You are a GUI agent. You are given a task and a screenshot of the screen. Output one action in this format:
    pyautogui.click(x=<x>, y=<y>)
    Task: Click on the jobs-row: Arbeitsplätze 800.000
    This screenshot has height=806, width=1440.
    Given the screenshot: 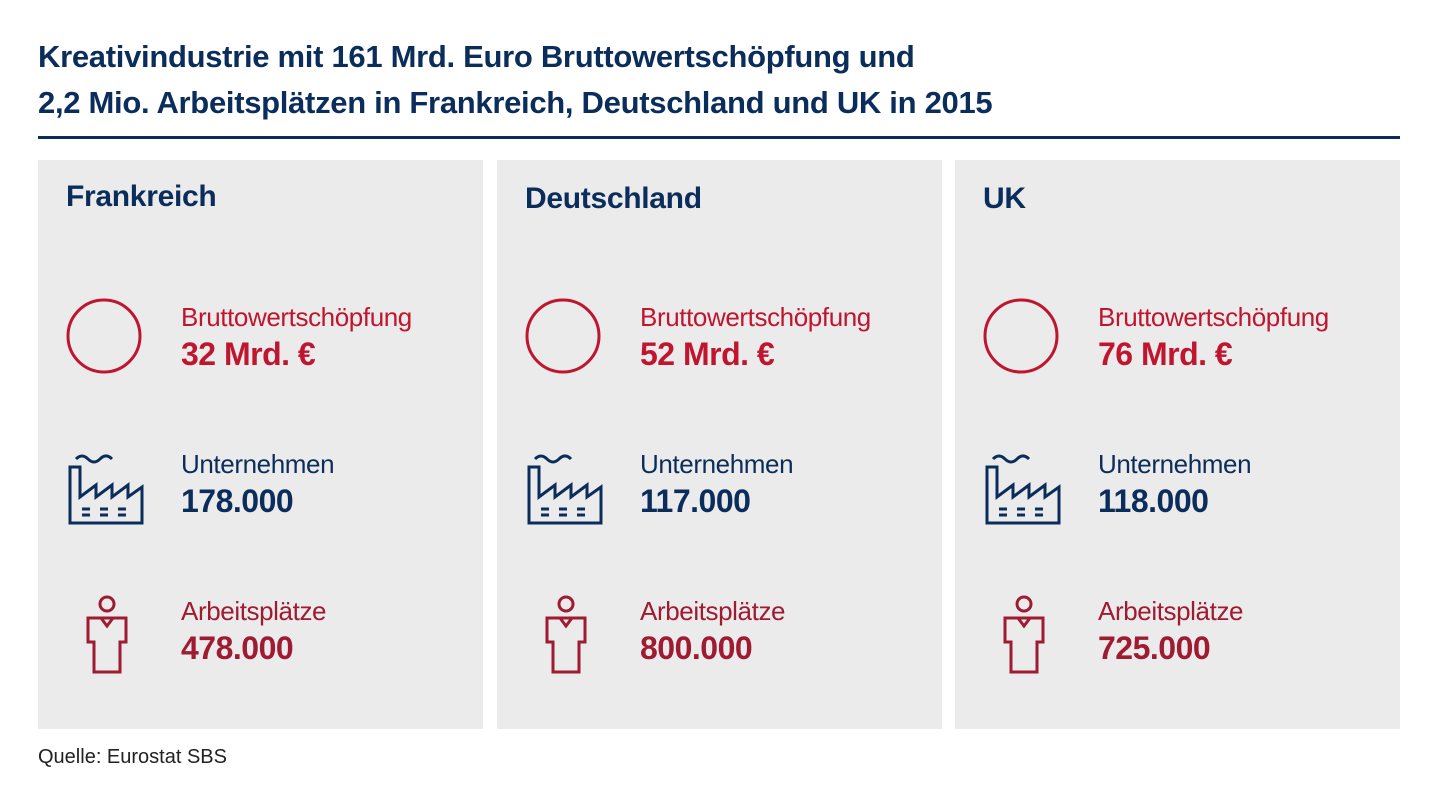 What is the action you would take?
    pyautogui.click(x=719, y=635)
    